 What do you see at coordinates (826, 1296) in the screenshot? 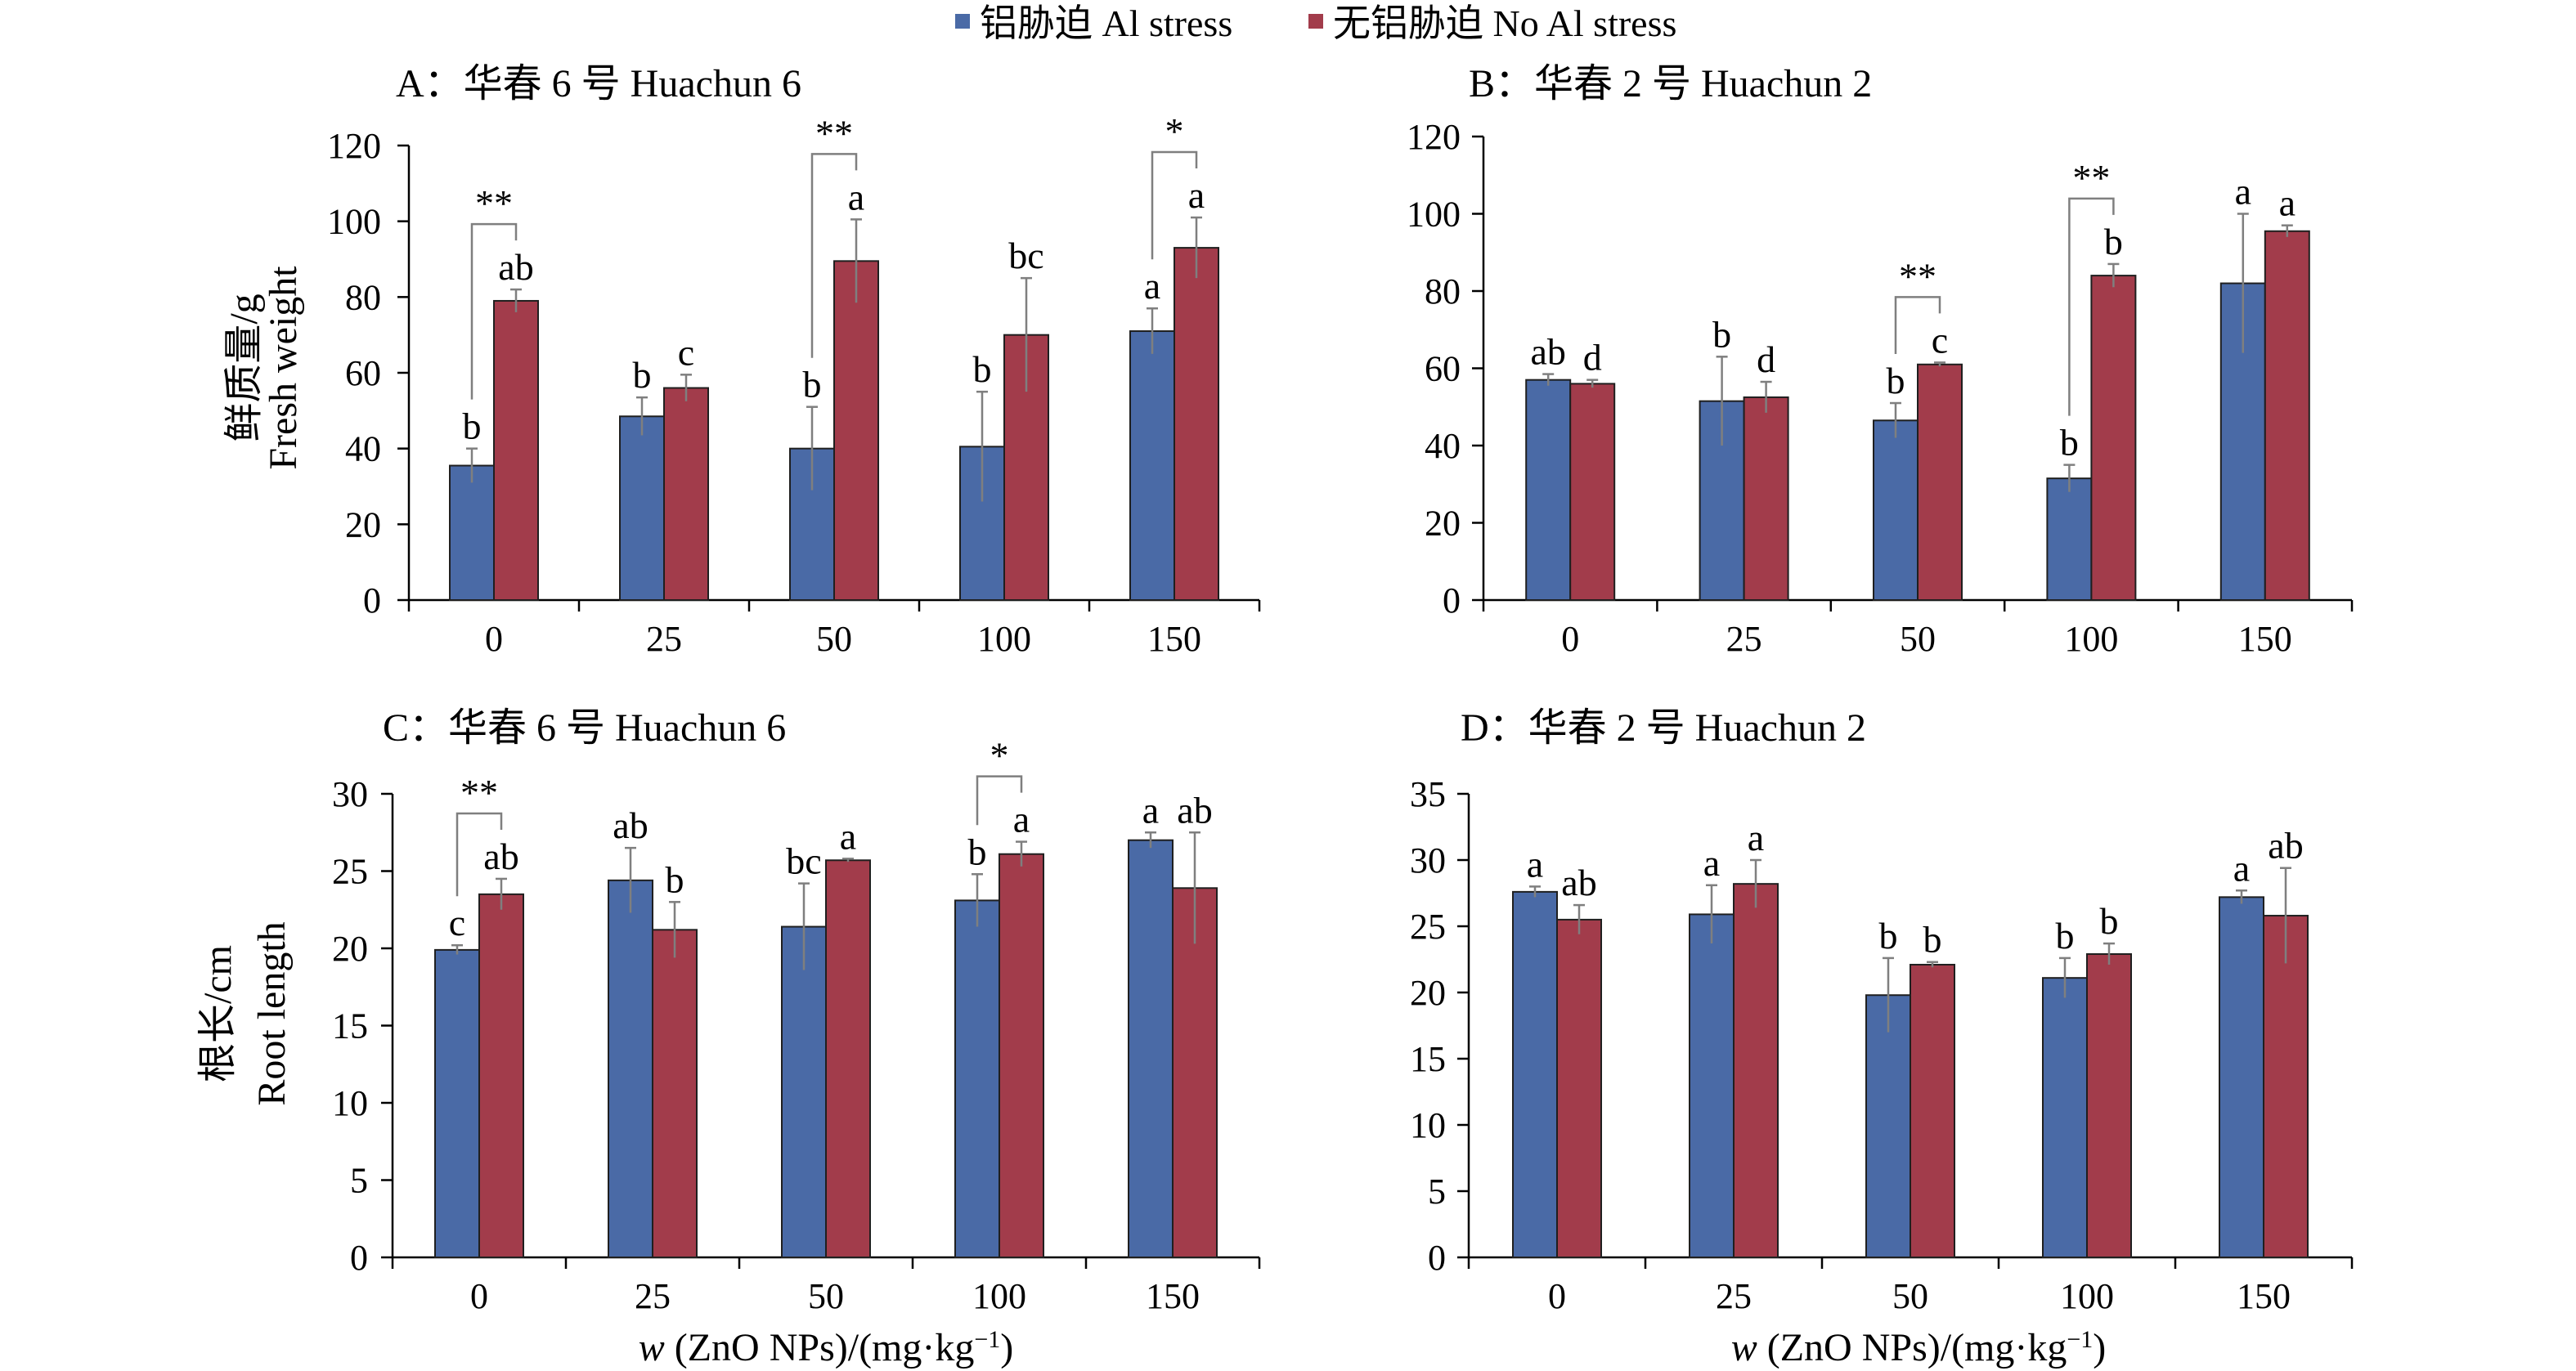
I see `panel-c-xtick-label: 50` at bounding box center [826, 1296].